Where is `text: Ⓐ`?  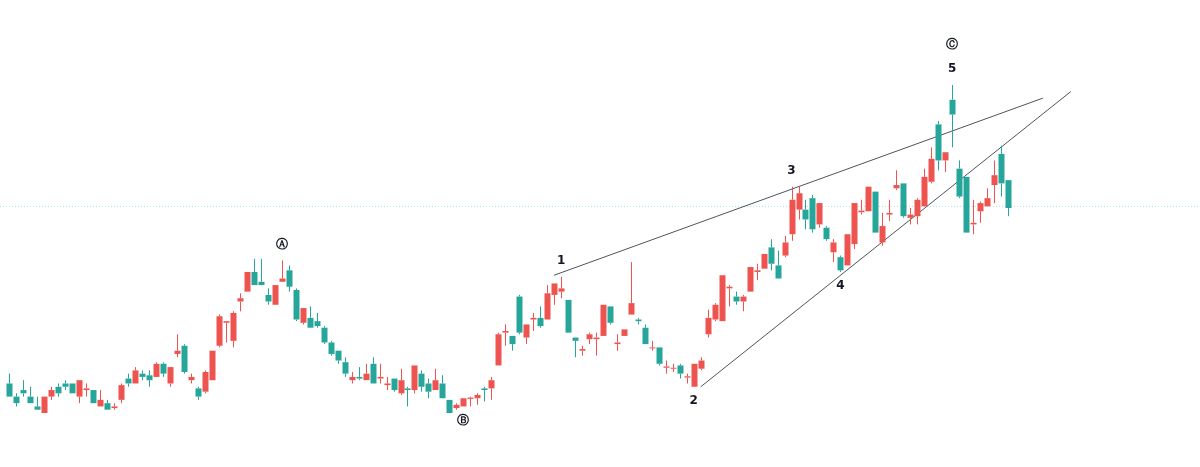
text: Ⓐ is located at coordinates (281, 243).